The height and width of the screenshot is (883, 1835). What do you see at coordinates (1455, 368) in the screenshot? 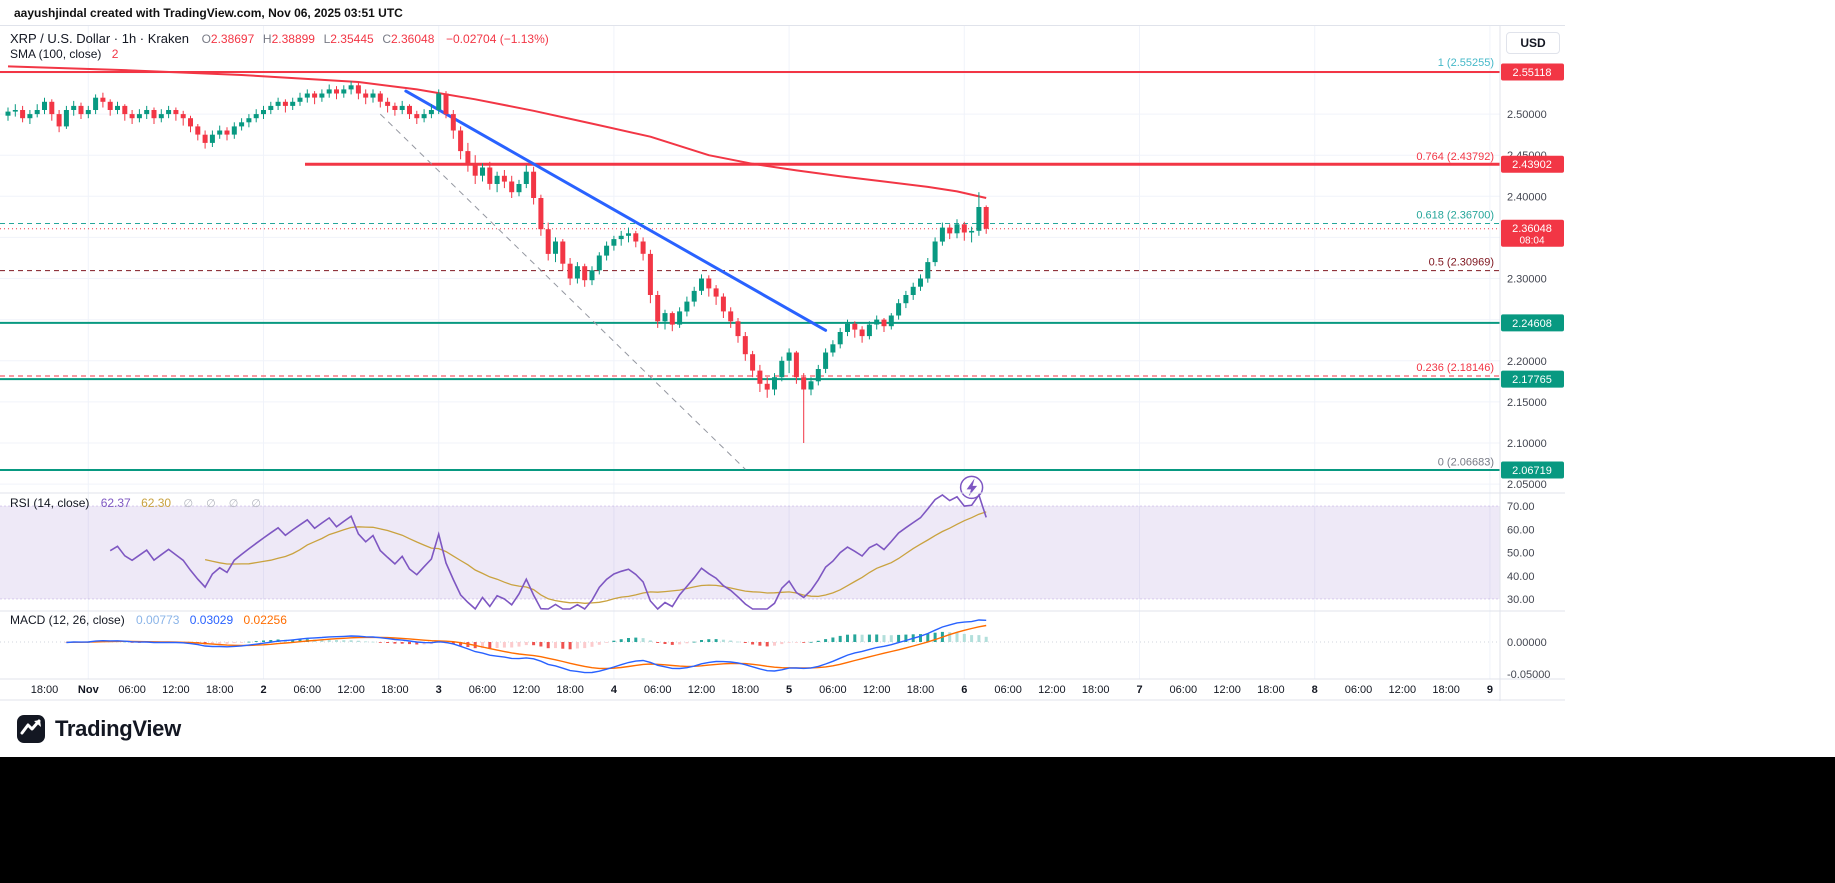
I see `svg-text: 0.236 (2.18146)` at bounding box center [1455, 368].